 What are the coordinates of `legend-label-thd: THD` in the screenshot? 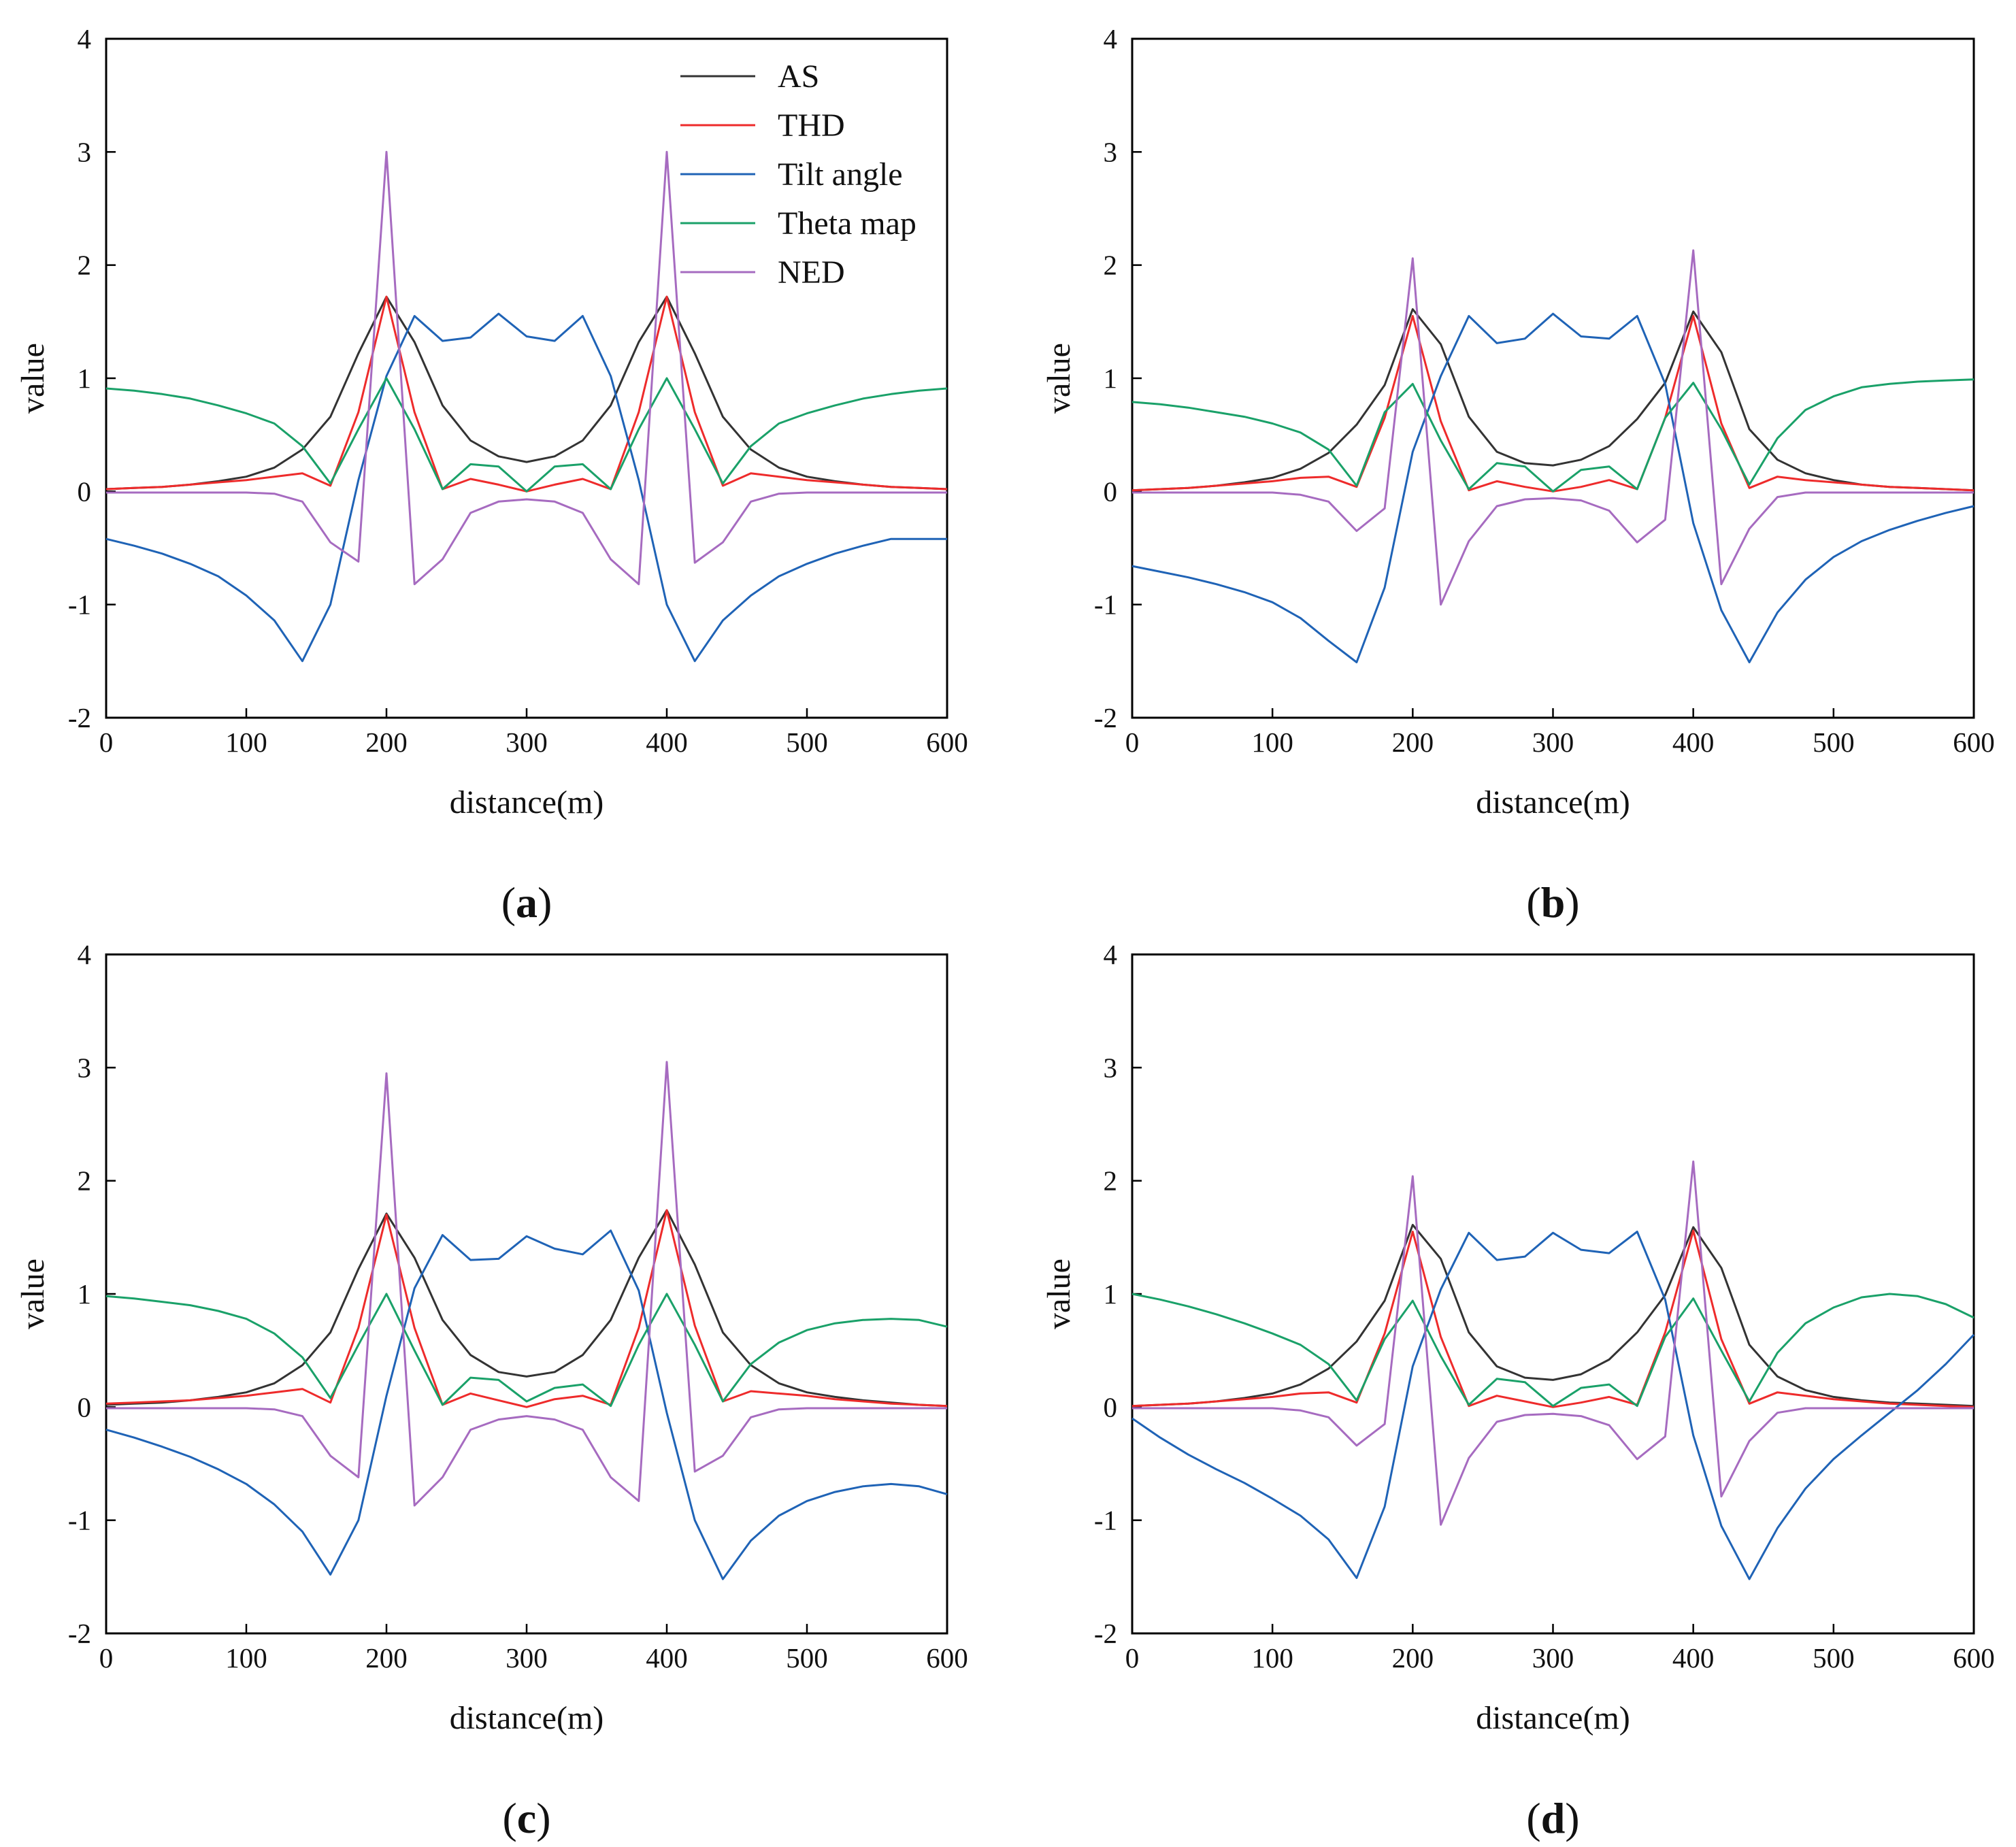 It's located at (811, 125).